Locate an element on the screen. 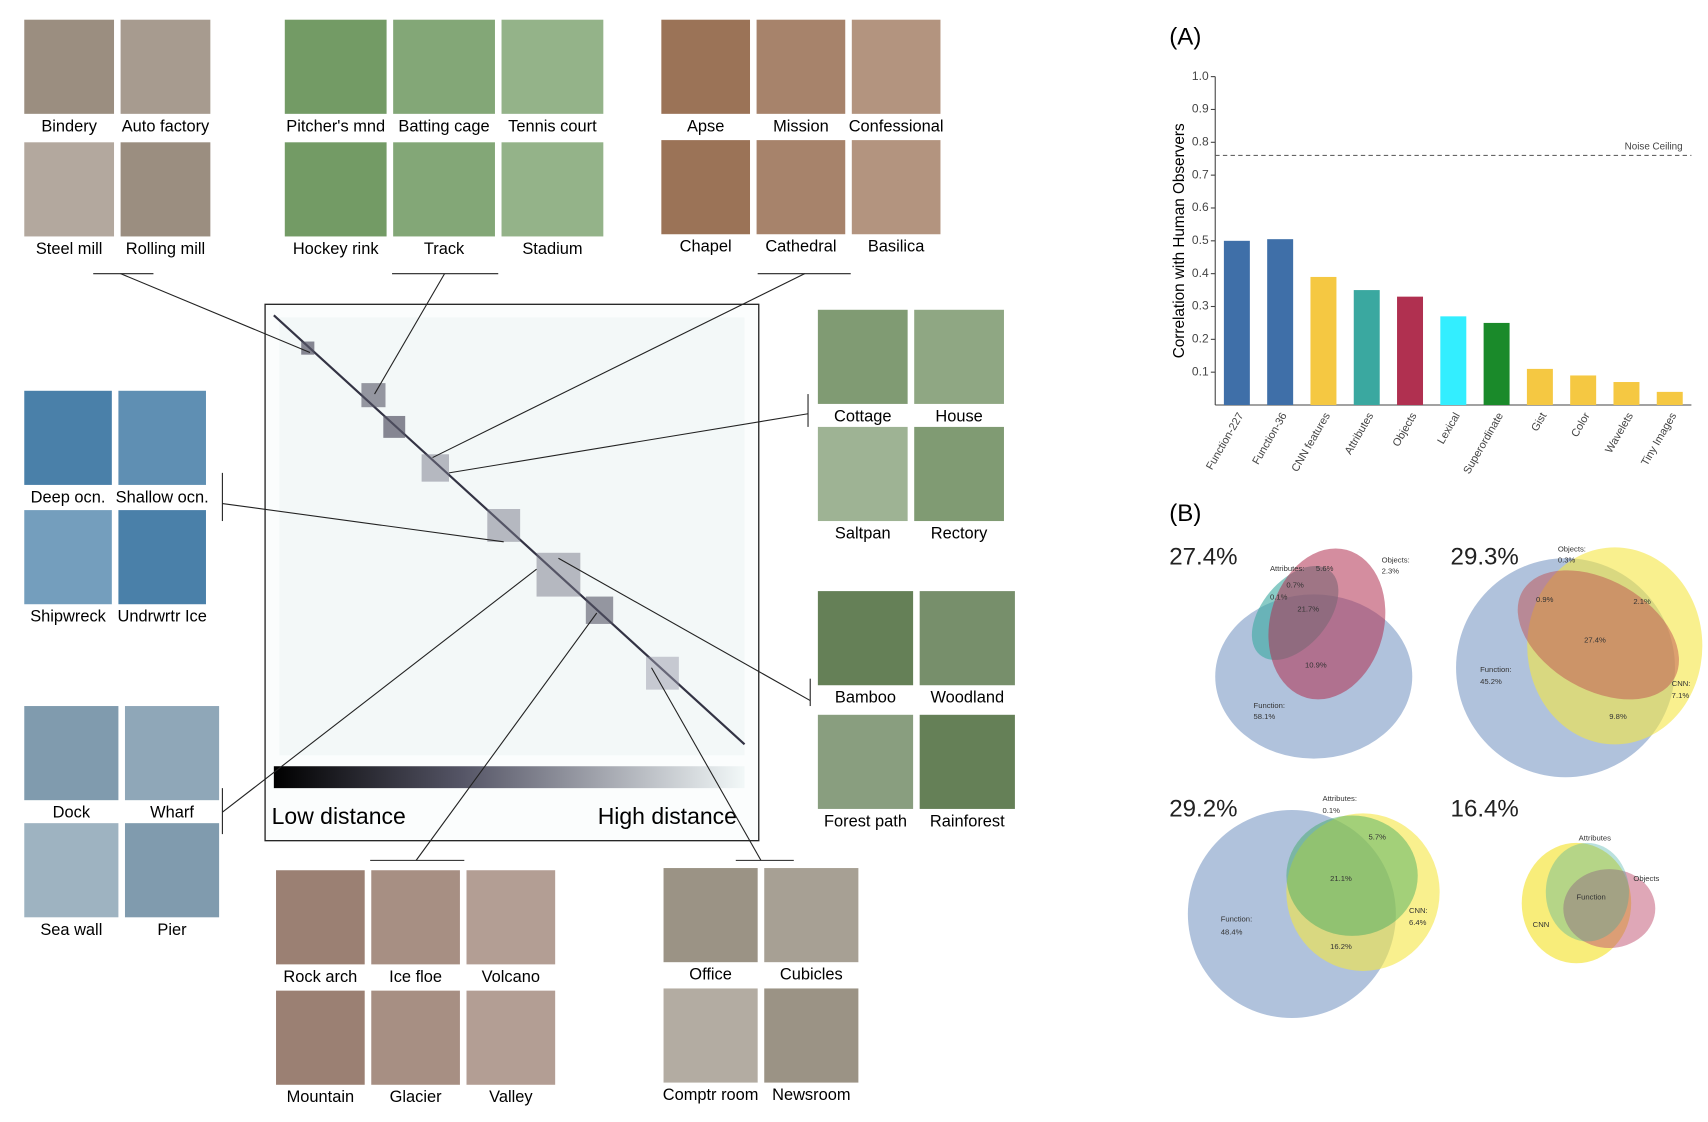 Image resolution: width=1708 pixels, height=1122 pixels. y-tick-label: 0.2 is located at coordinates (1200, 339).